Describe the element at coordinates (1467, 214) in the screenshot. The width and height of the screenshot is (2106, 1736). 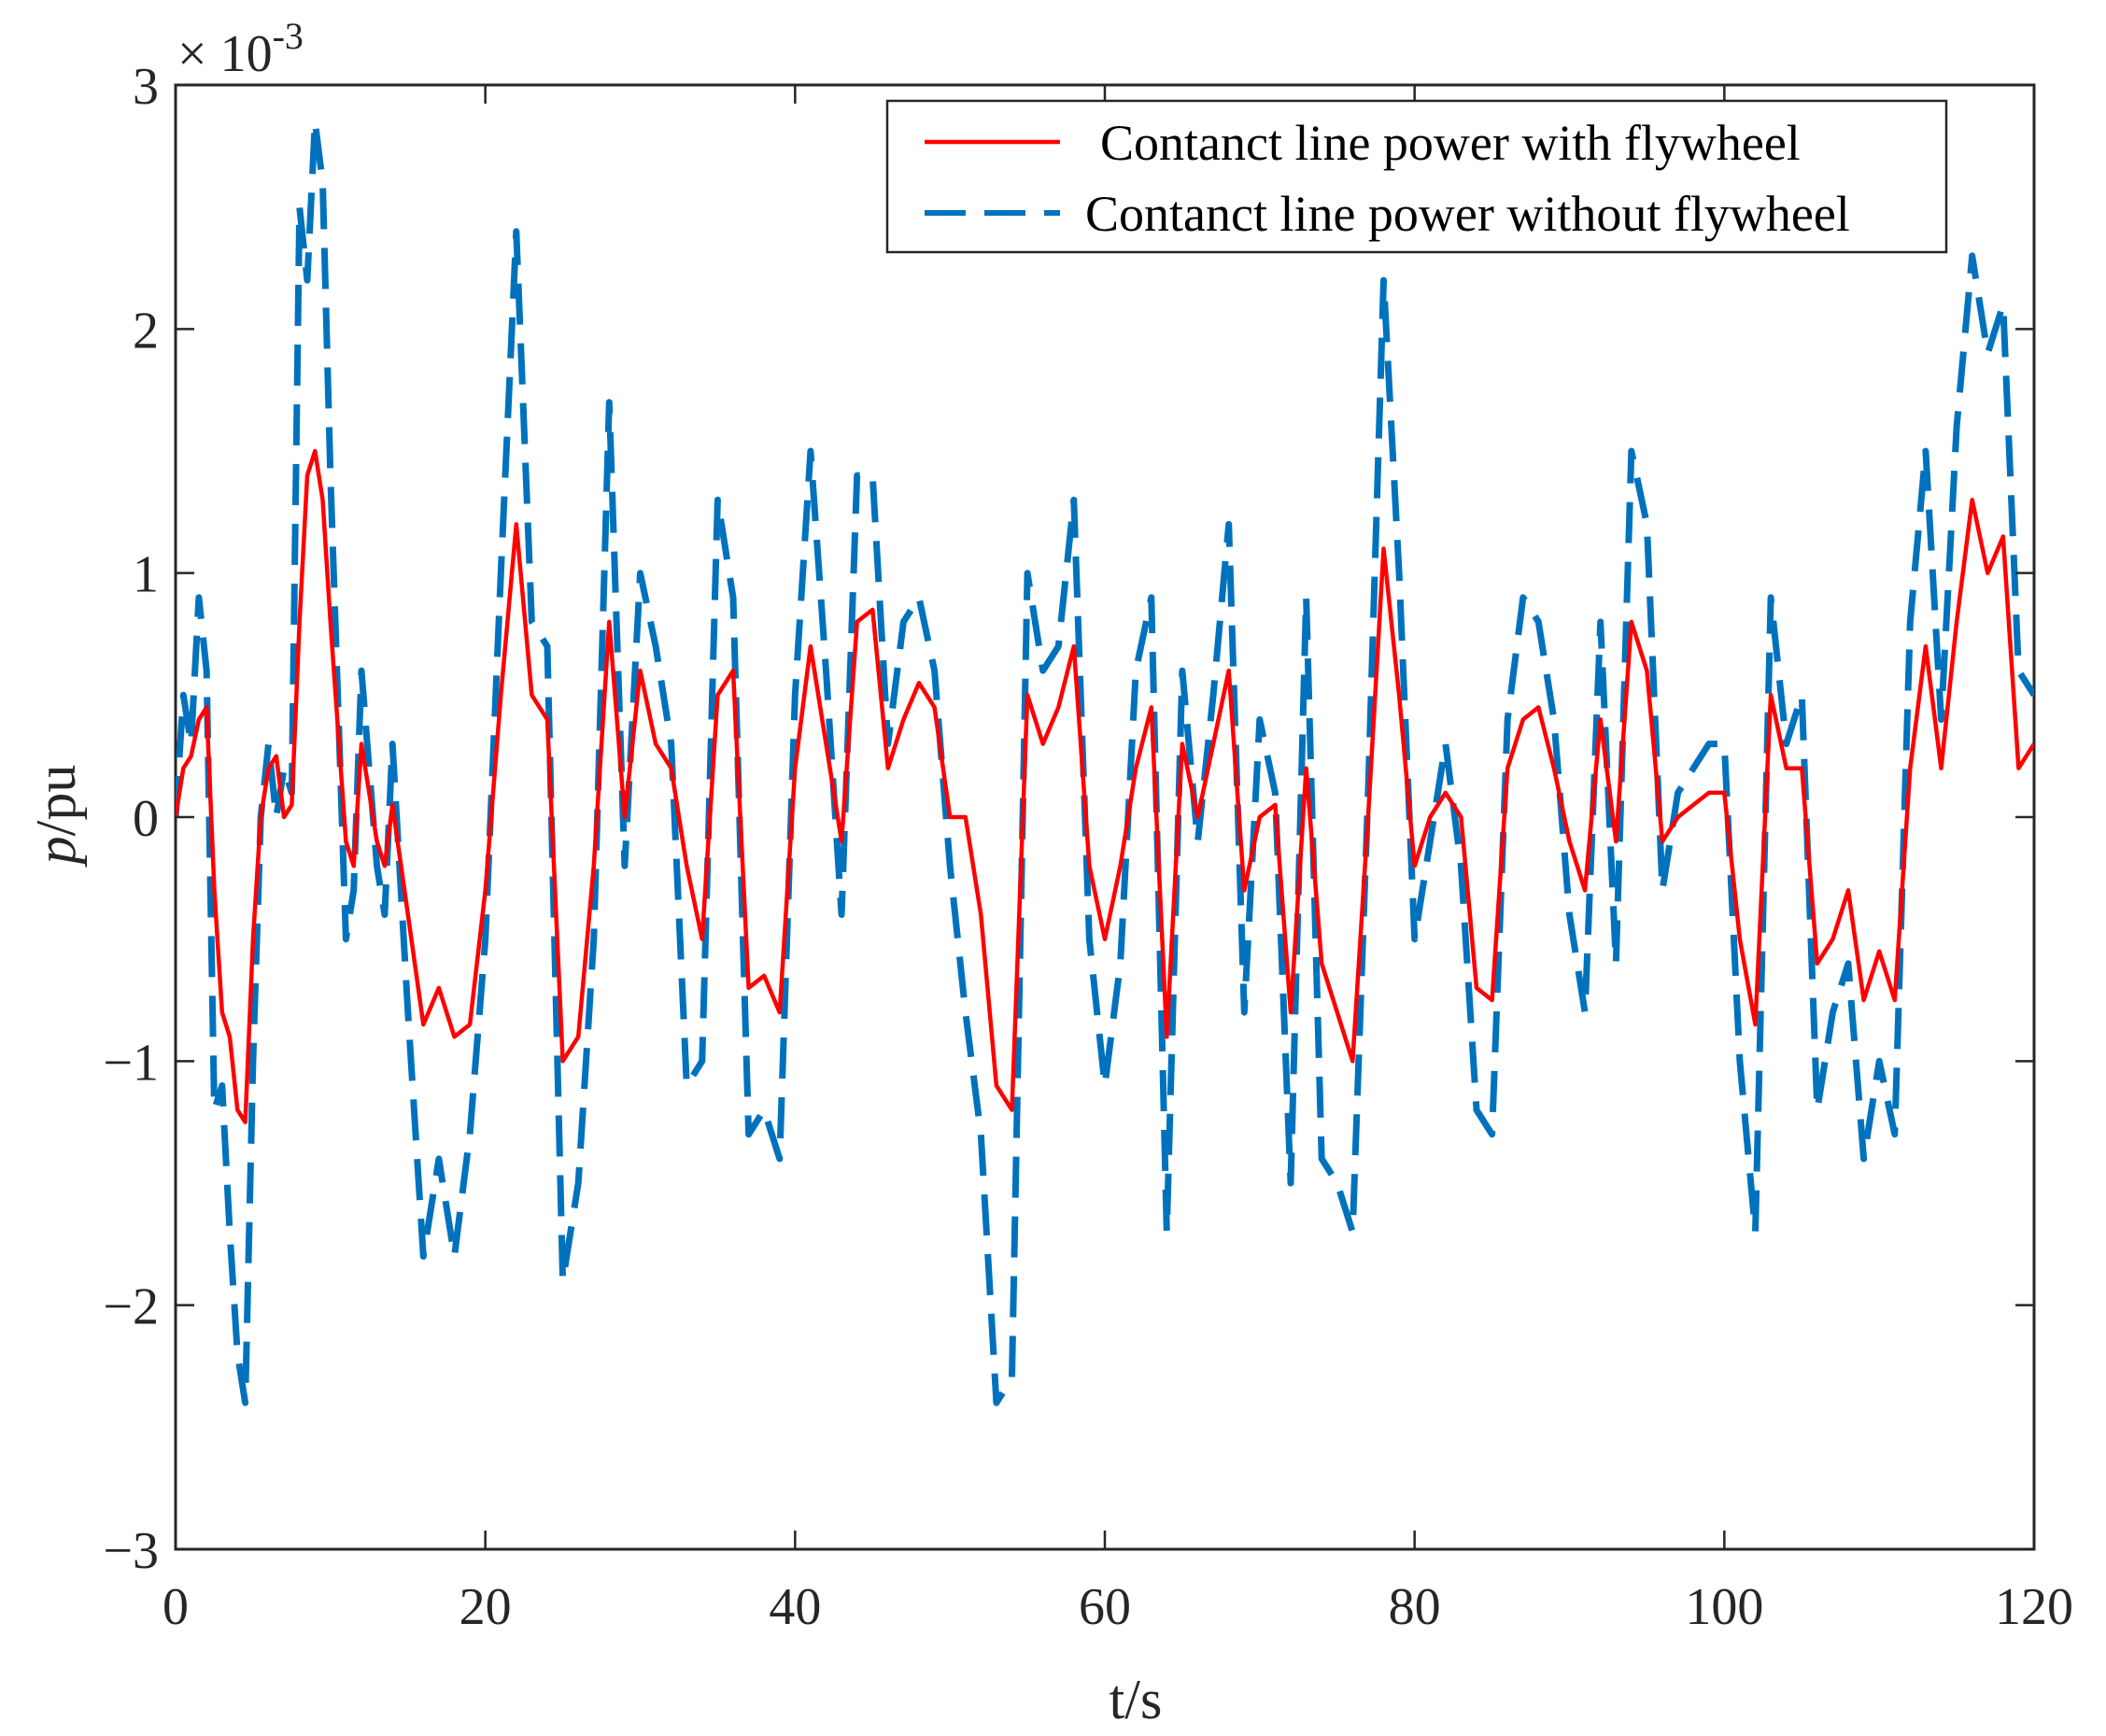
I see `legend-label-without-flywheel: Contanct line power without flywheel` at that location.